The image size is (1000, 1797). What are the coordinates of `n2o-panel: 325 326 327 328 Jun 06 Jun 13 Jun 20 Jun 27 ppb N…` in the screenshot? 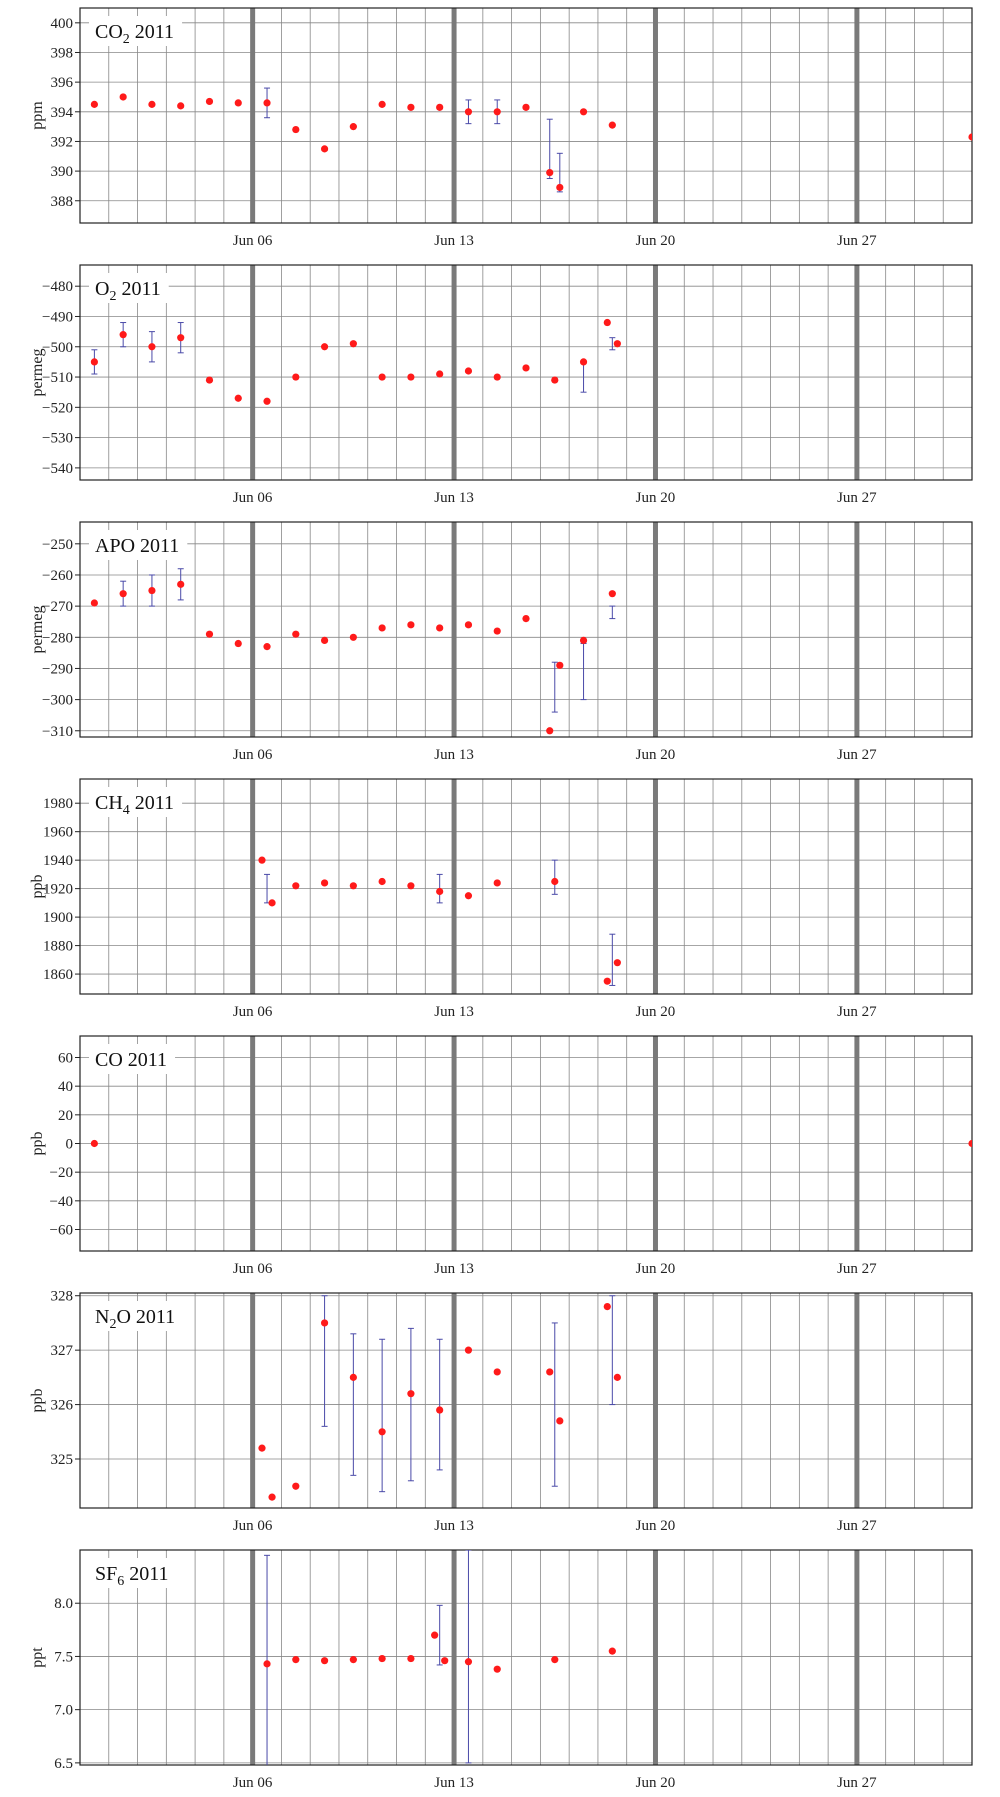 It's located at (501, 1411).